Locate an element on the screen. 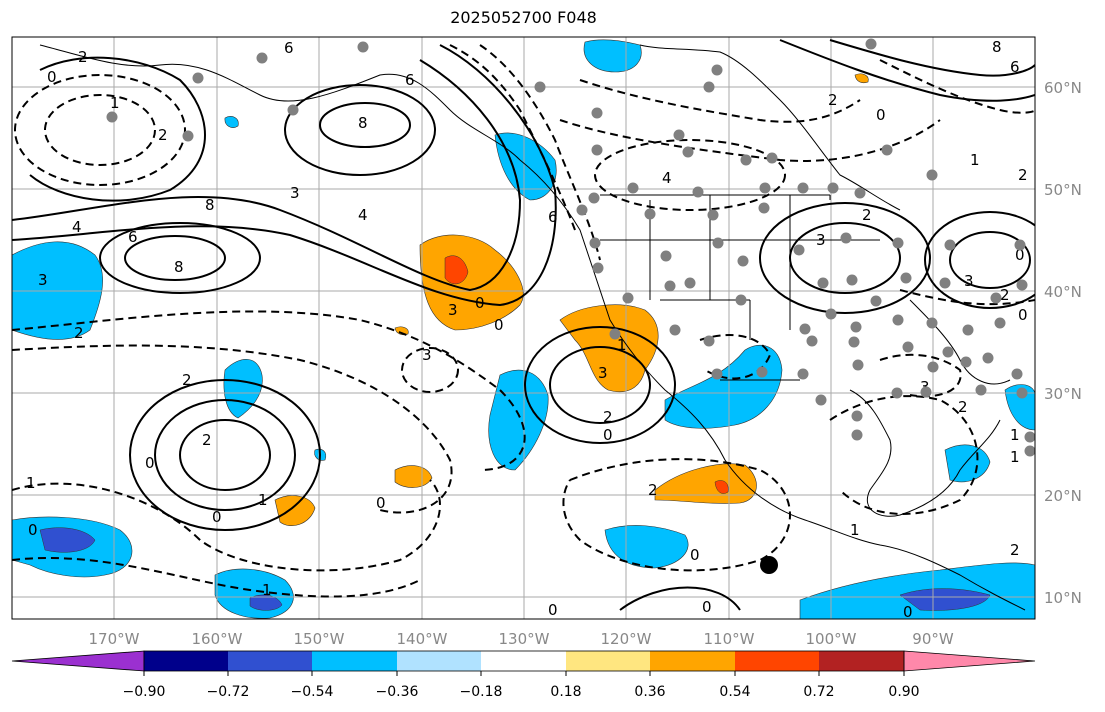 The image size is (1105, 712). lat-label: 40°N is located at coordinates (1063, 292).